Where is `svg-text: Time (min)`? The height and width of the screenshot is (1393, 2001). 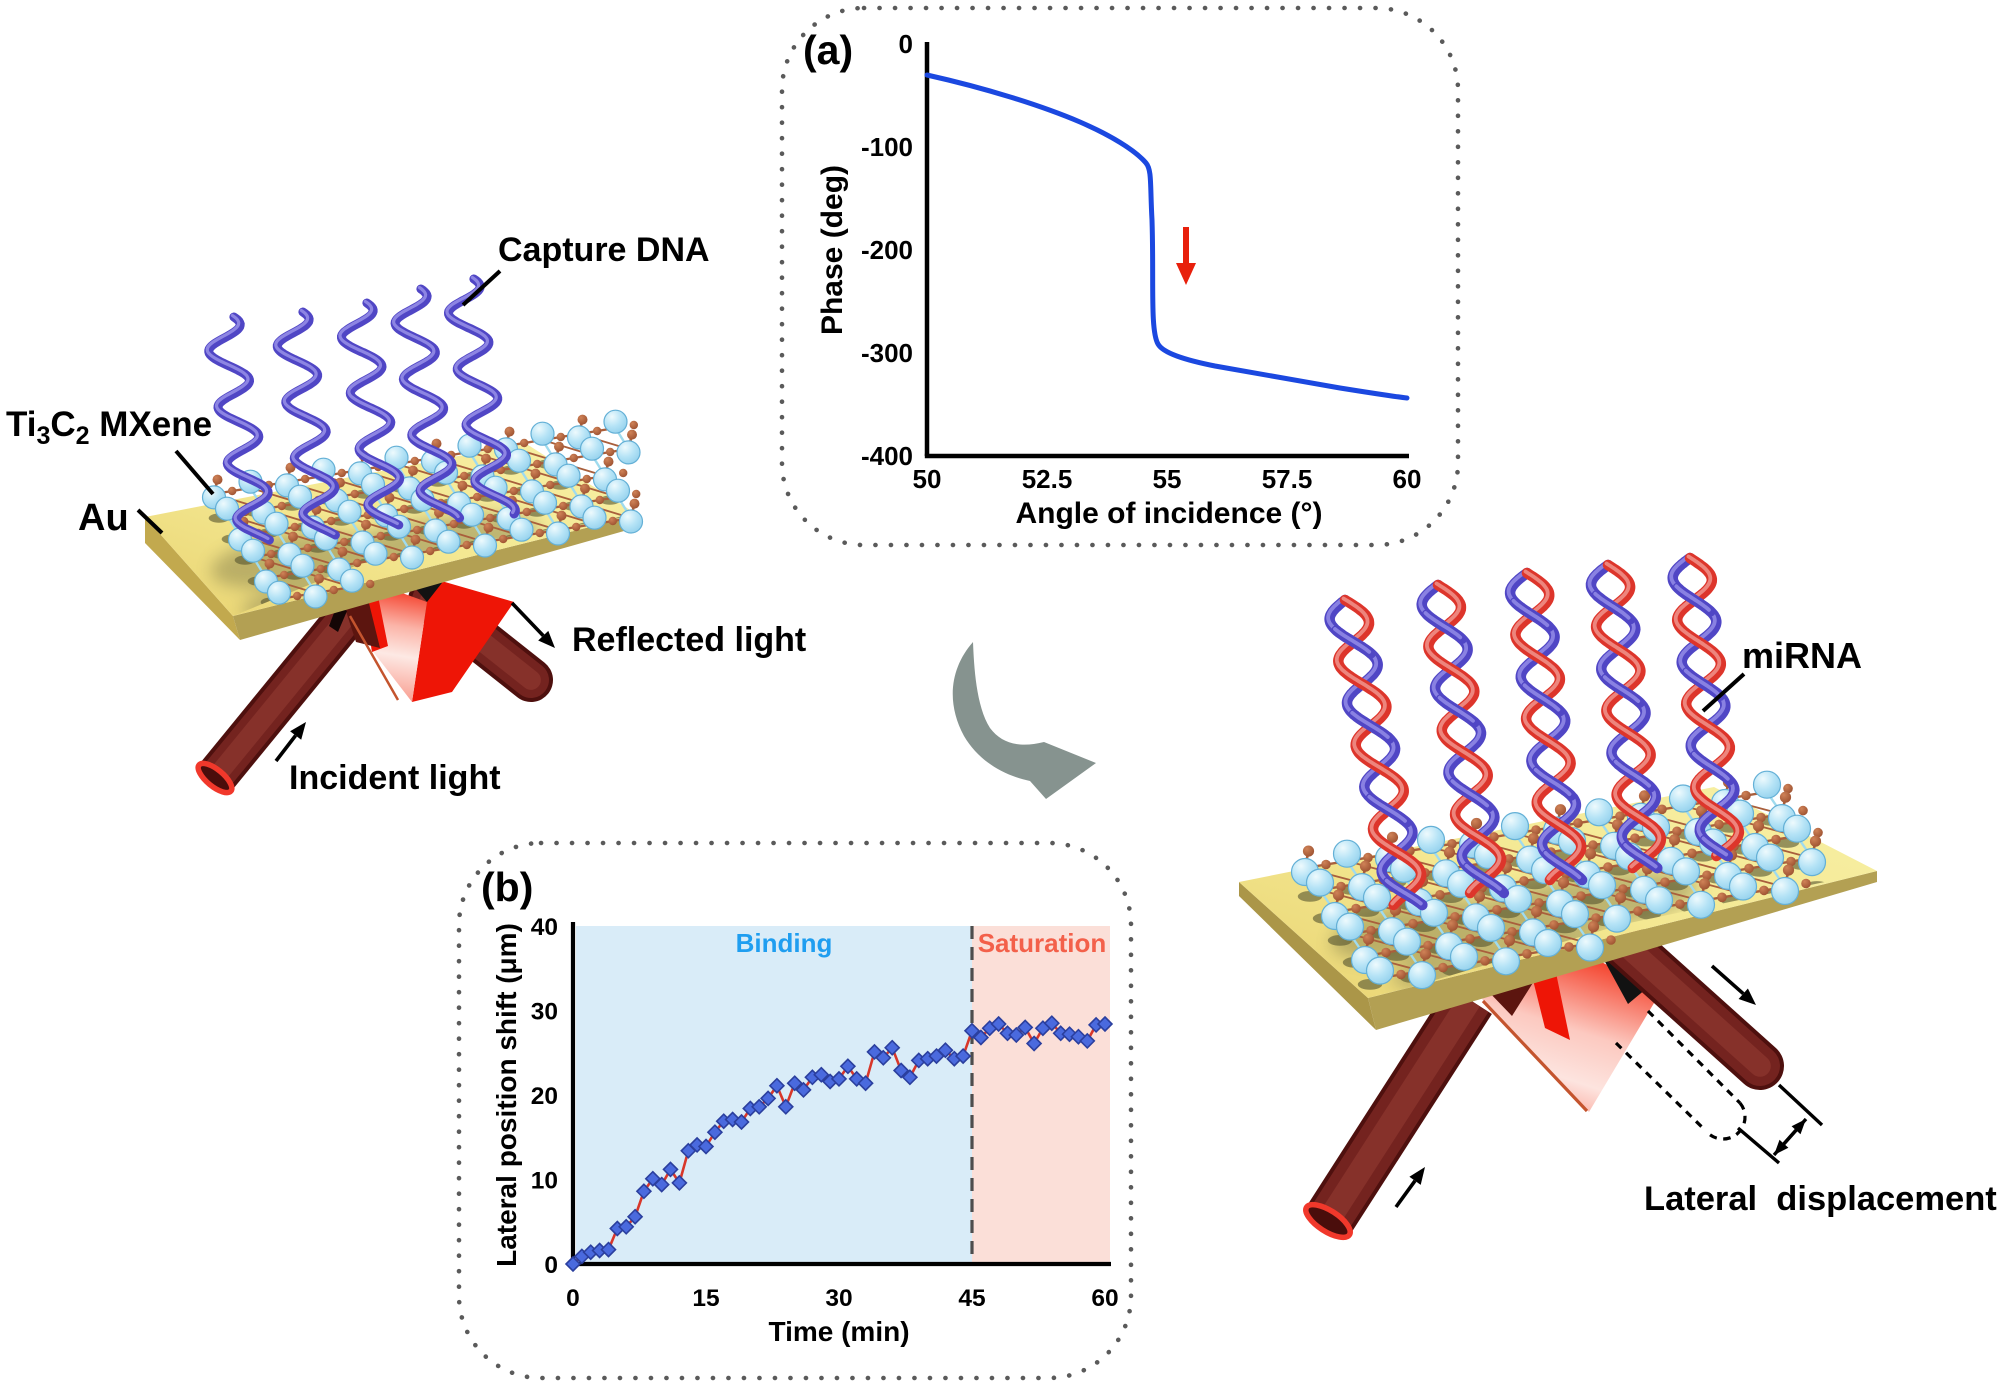
svg-text: Time (min) is located at coordinates (838, 1331).